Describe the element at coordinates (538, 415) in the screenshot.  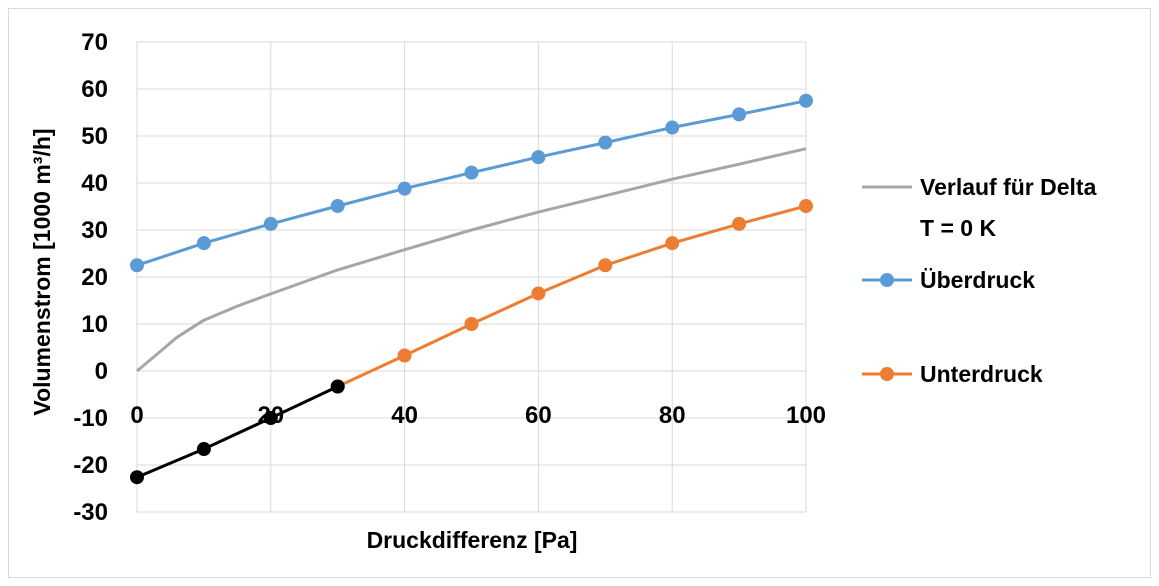
I see `x-tick-label: 60` at that location.